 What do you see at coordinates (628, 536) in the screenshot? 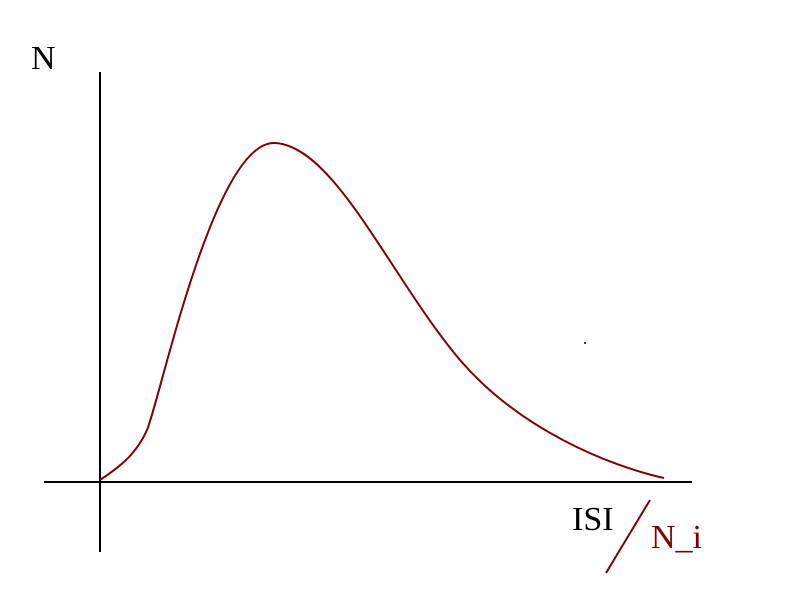
I see `division-slash` at bounding box center [628, 536].